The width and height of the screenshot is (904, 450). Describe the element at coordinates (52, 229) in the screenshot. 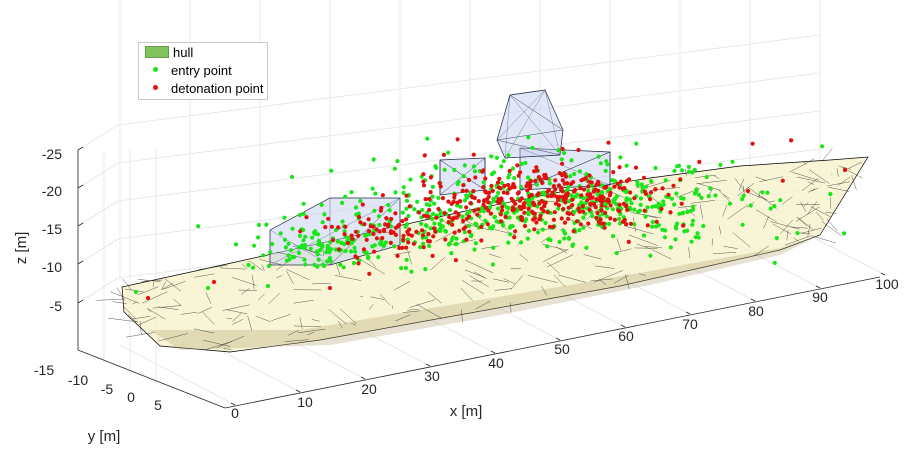

I see `z-tick-label: -15` at that location.